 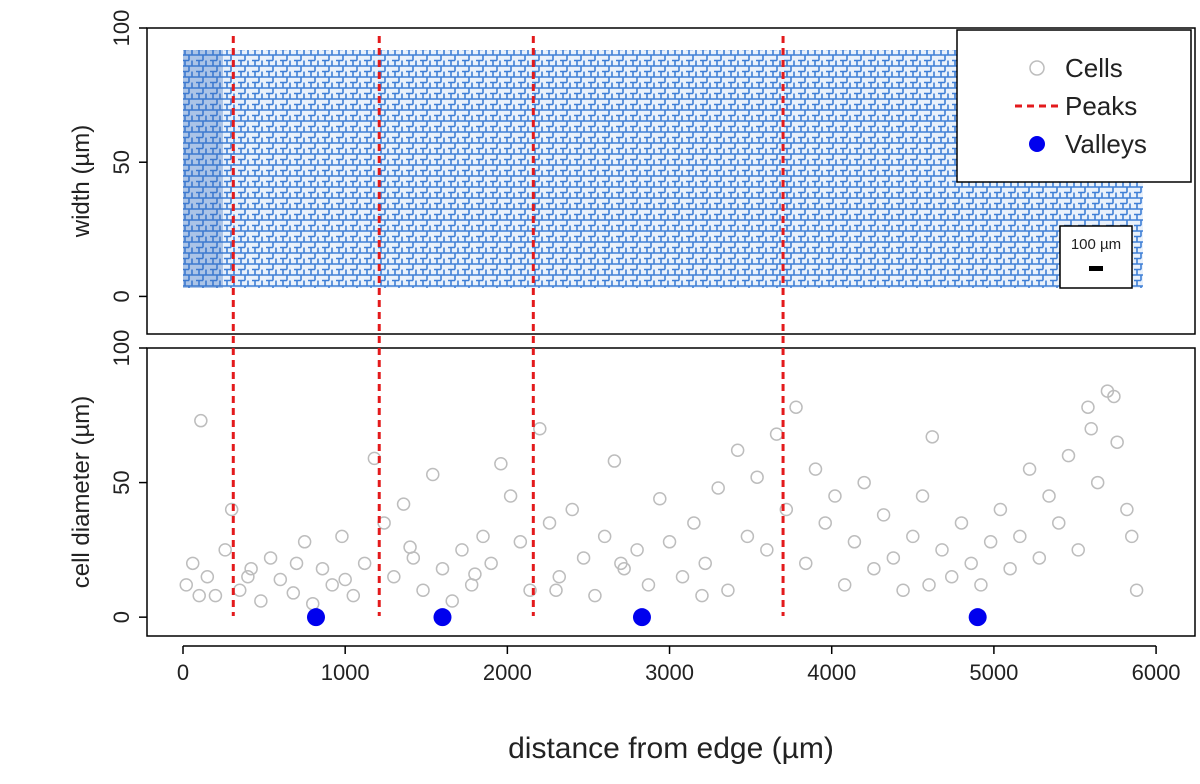 I want to click on legend-box, so click(x=1074, y=106).